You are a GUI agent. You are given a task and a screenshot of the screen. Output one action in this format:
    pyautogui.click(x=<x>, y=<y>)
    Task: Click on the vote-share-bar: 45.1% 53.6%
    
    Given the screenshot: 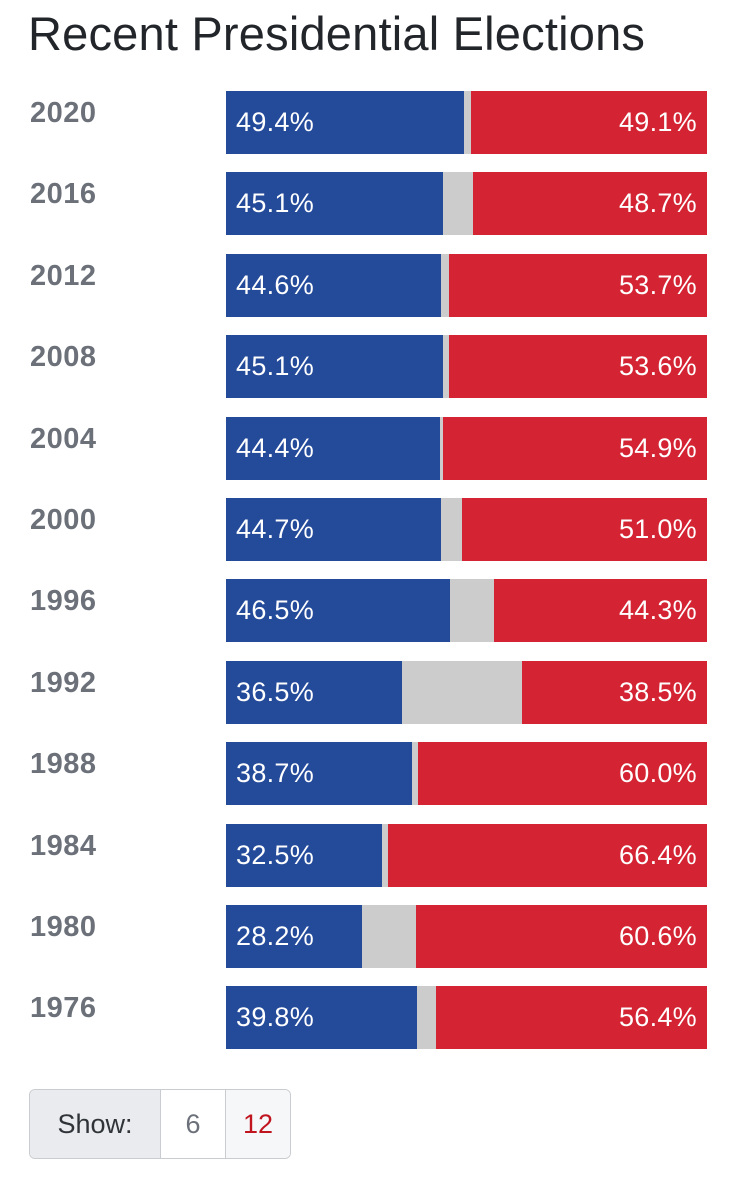 What is the action you would take?
    pyautogui.click(x=466, y=367)
    